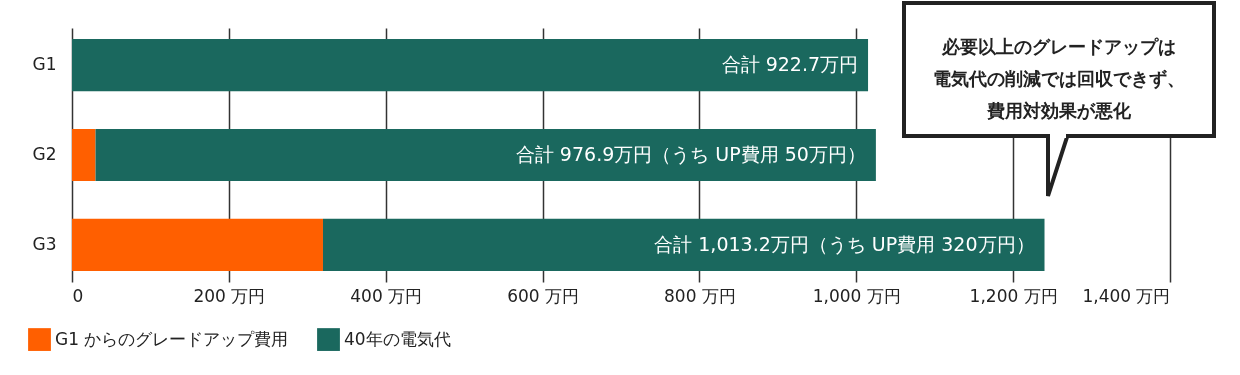 The width and height of the screenshot is (1240, 375). Describe the element at coordinates (790, 64) in the screenshot. I see `annotation: 合計 922.7万円` at that location.